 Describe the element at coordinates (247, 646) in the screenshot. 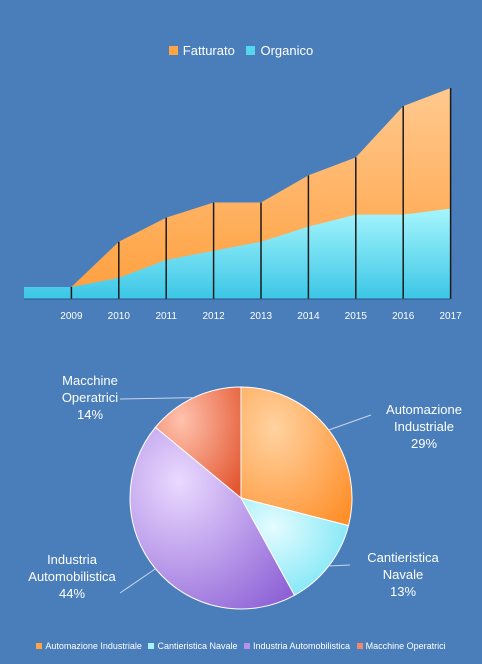

I see `legend-swatch-automobilistica` at that location.